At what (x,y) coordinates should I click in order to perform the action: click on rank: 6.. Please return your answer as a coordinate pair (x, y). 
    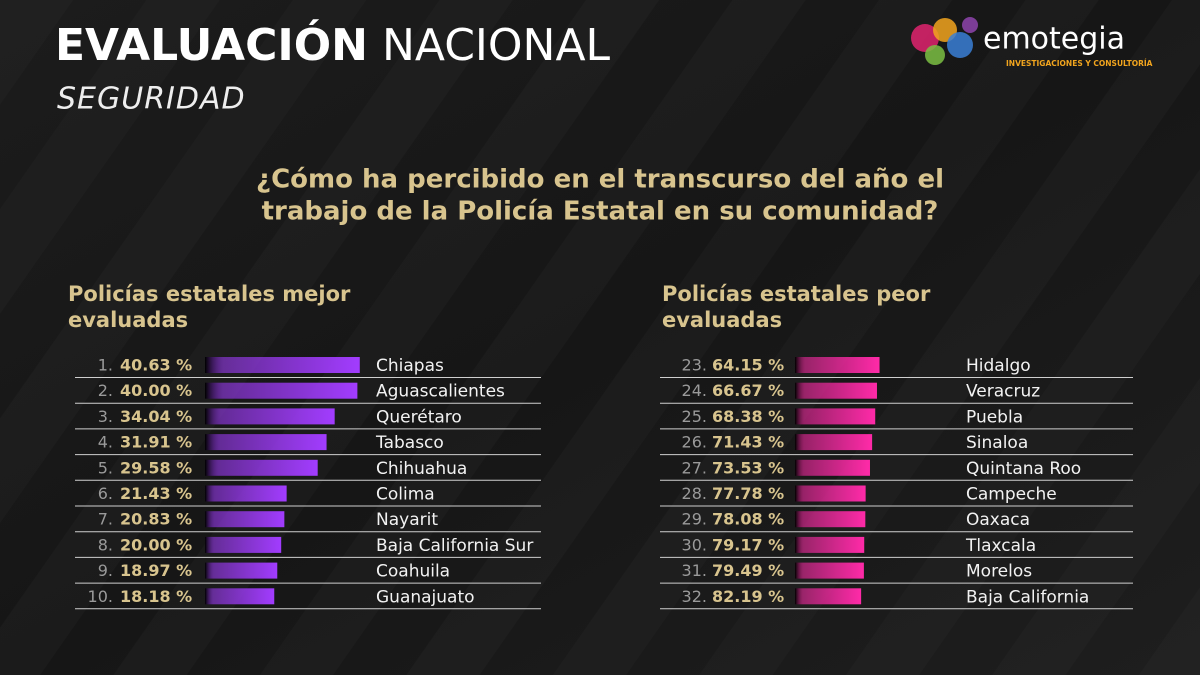
    Looking at the image, I should click on (105, 493).